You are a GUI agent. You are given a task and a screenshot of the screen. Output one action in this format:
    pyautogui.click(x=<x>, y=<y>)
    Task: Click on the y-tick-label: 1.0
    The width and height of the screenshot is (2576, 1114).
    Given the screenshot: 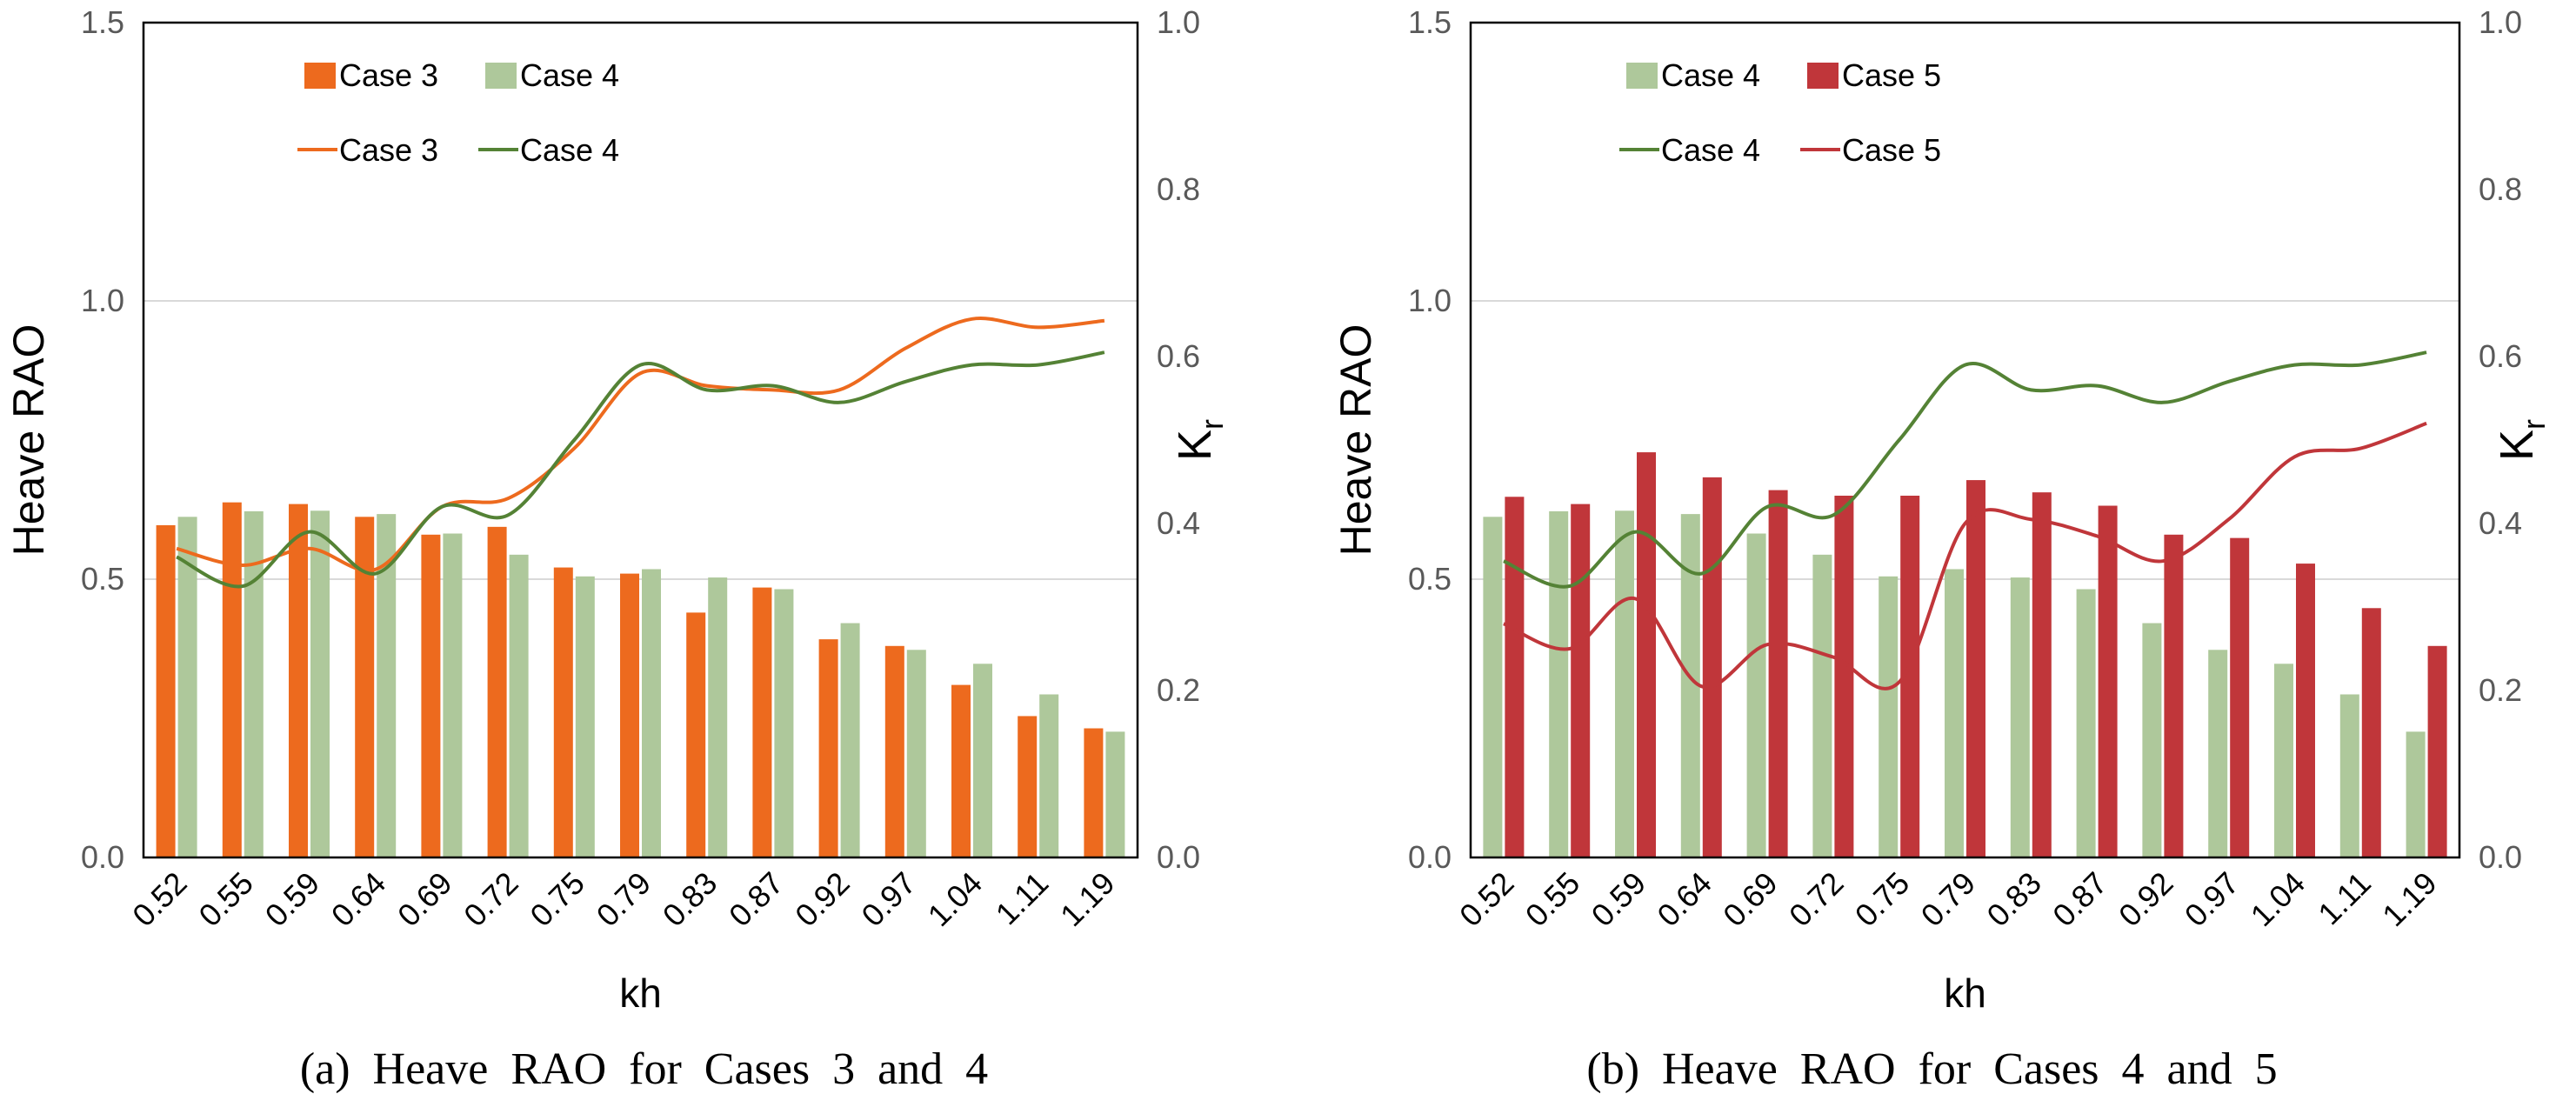 What is the action you would take?
    pyautogui.click(x=102, y=300)
    